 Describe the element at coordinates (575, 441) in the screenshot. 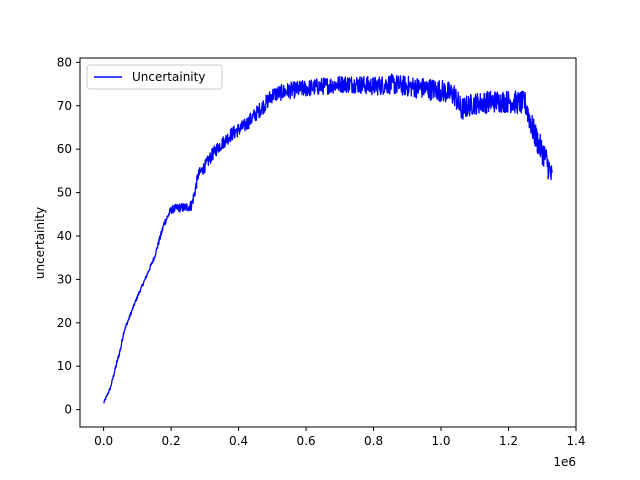

I see `x-tick-label: 1.4` at that location.